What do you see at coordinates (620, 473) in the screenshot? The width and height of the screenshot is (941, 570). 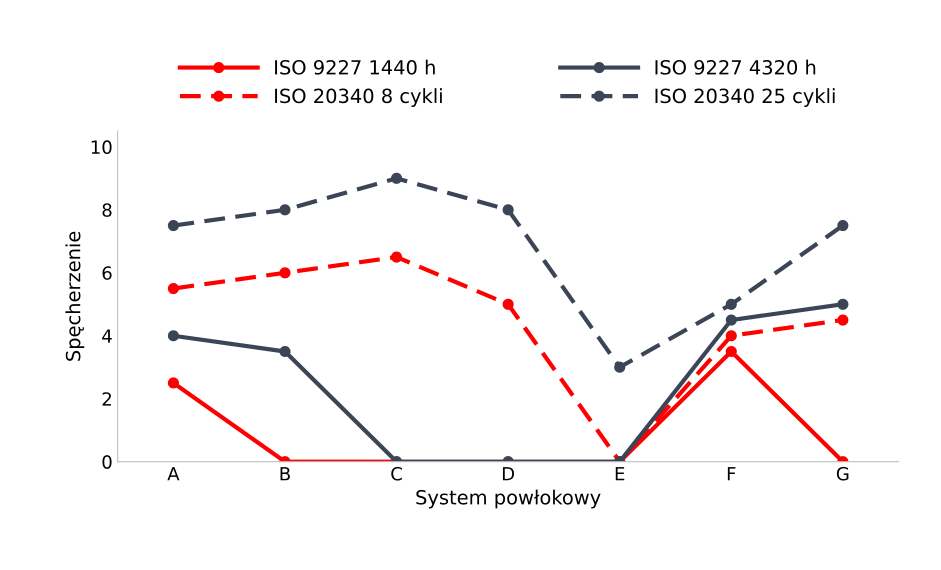 I see `x-tick-label: E` at bounding box center [620, 473].